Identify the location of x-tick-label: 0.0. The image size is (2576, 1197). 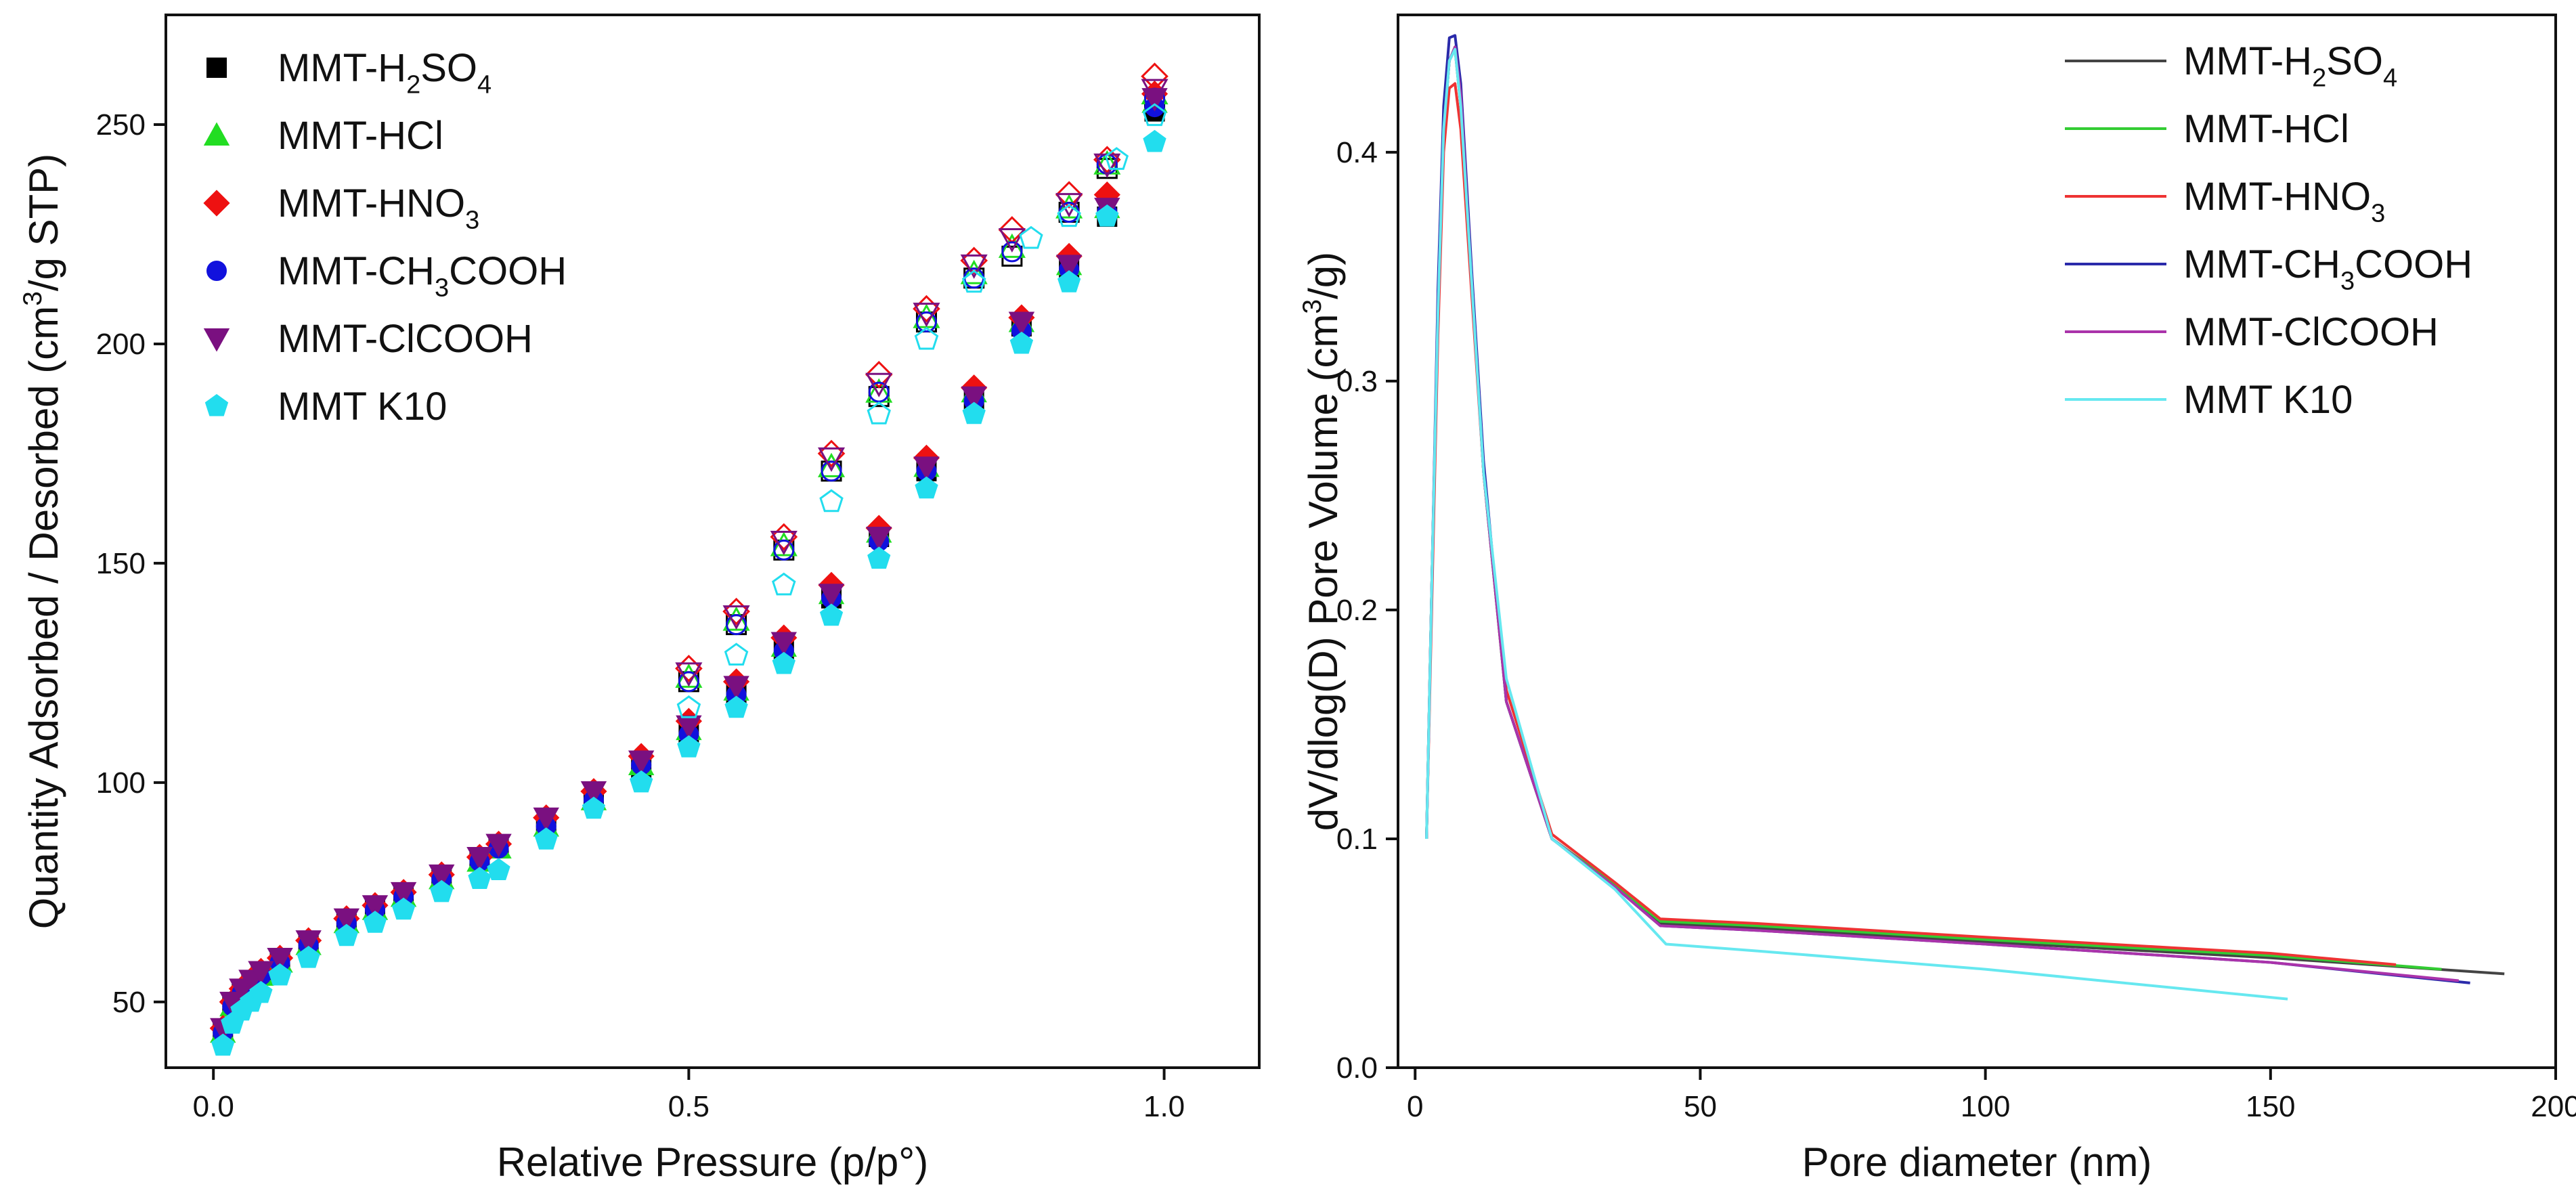
(213, 1106).